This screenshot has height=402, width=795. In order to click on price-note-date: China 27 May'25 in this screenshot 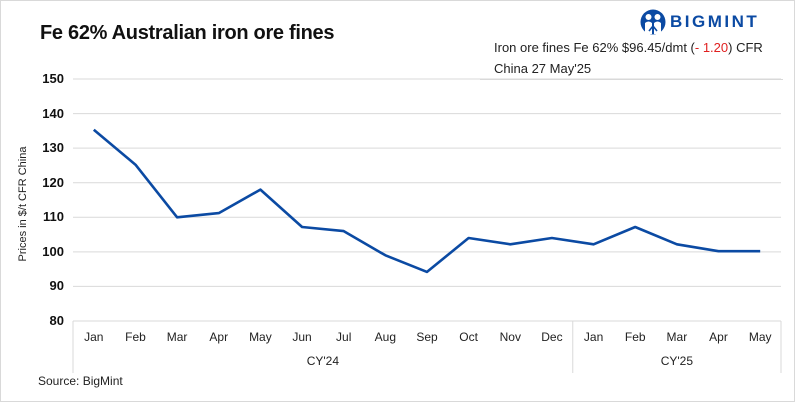, I will do `click(543, 68)`.